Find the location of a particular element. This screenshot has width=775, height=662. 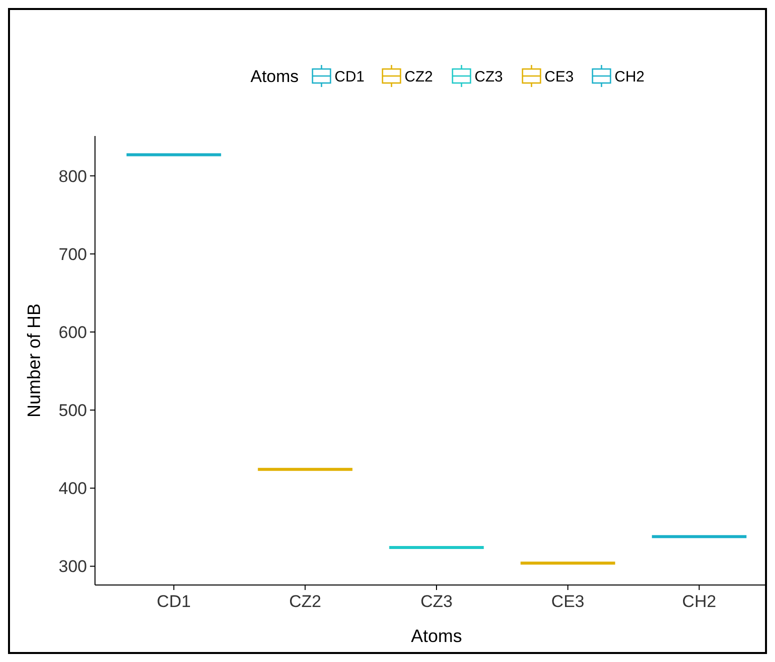

x-tick-label: CE3 is located at coordinates (567, 601).